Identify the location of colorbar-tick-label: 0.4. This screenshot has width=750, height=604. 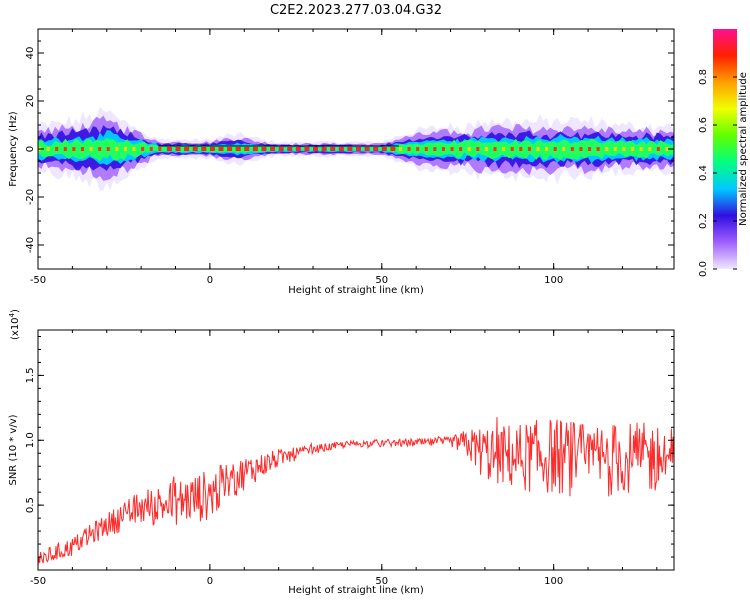
(703, 173).